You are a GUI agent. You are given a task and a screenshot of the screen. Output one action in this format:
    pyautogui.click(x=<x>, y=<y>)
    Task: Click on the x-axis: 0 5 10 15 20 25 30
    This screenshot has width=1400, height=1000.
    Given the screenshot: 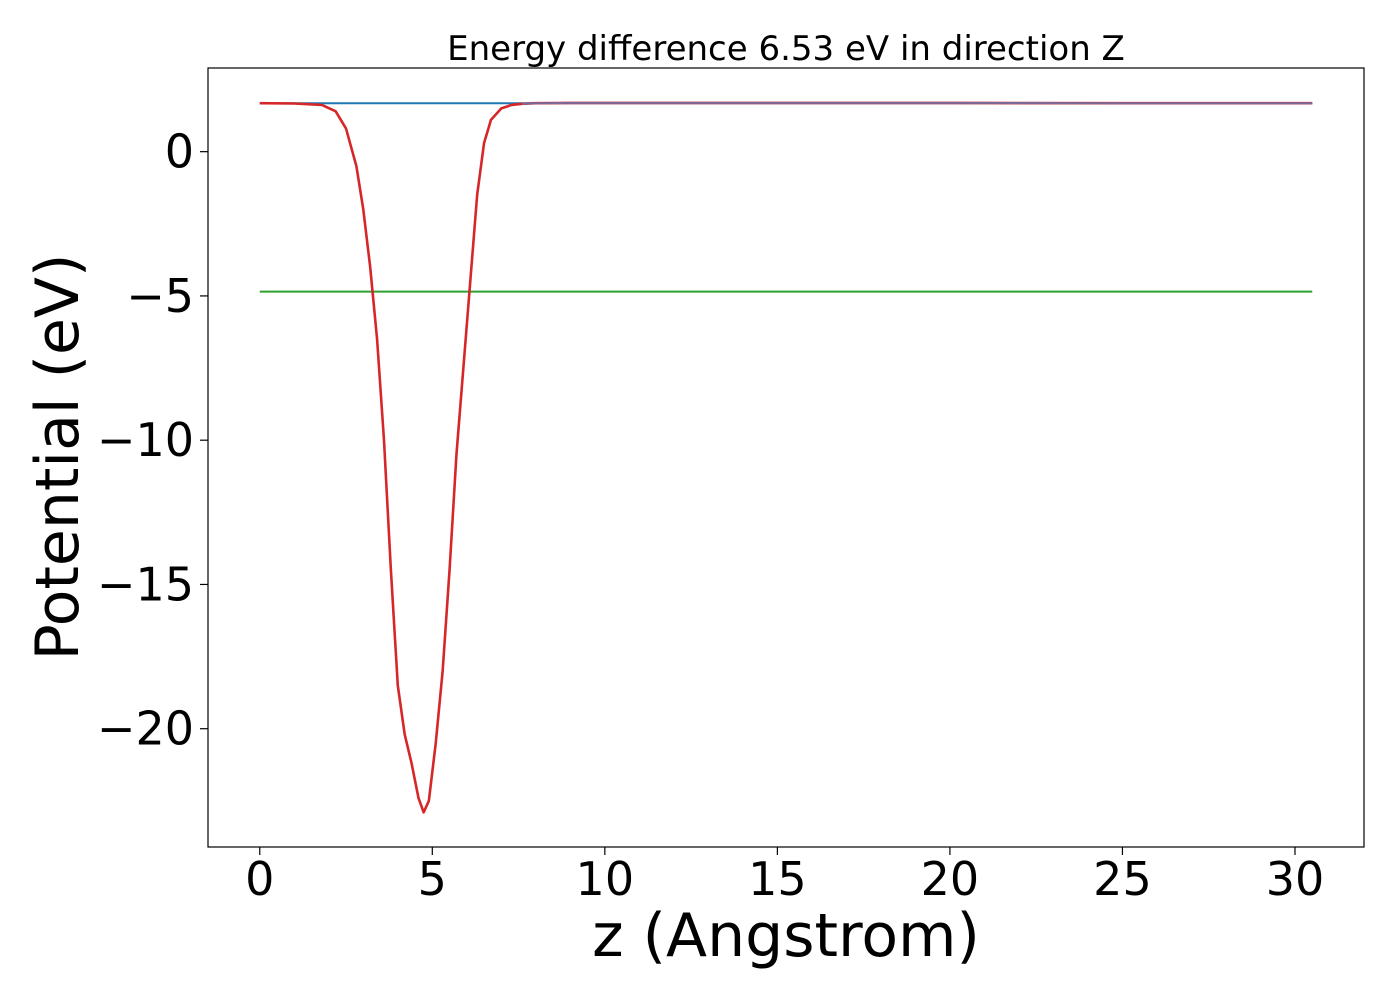 What is the action you would take?
    pyautogui.click(x=784, y=876)
    